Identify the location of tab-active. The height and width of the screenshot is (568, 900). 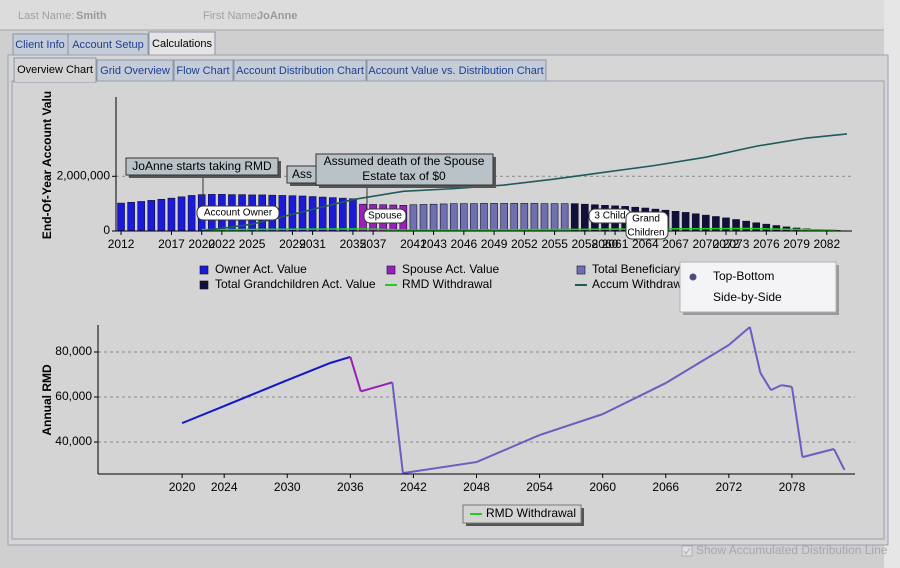
(182, 44).